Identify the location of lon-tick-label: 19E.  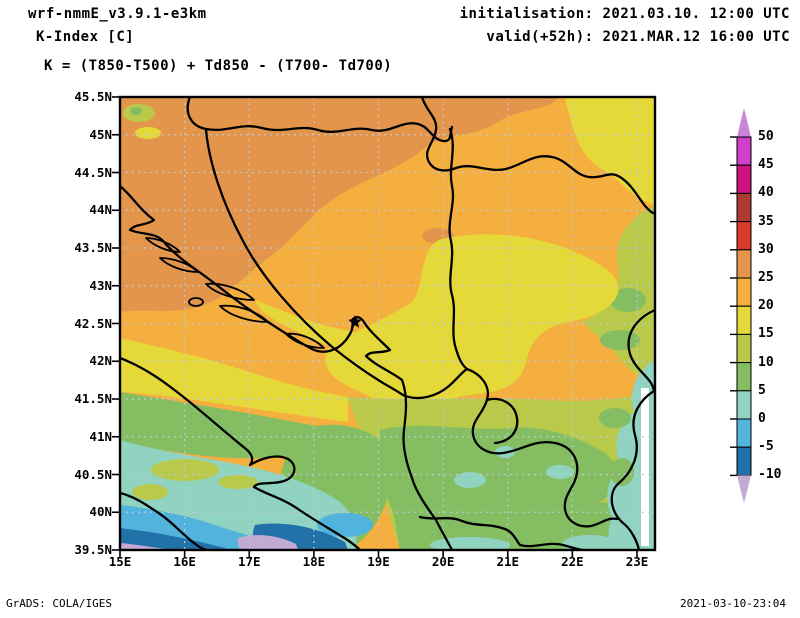
(378, 561).